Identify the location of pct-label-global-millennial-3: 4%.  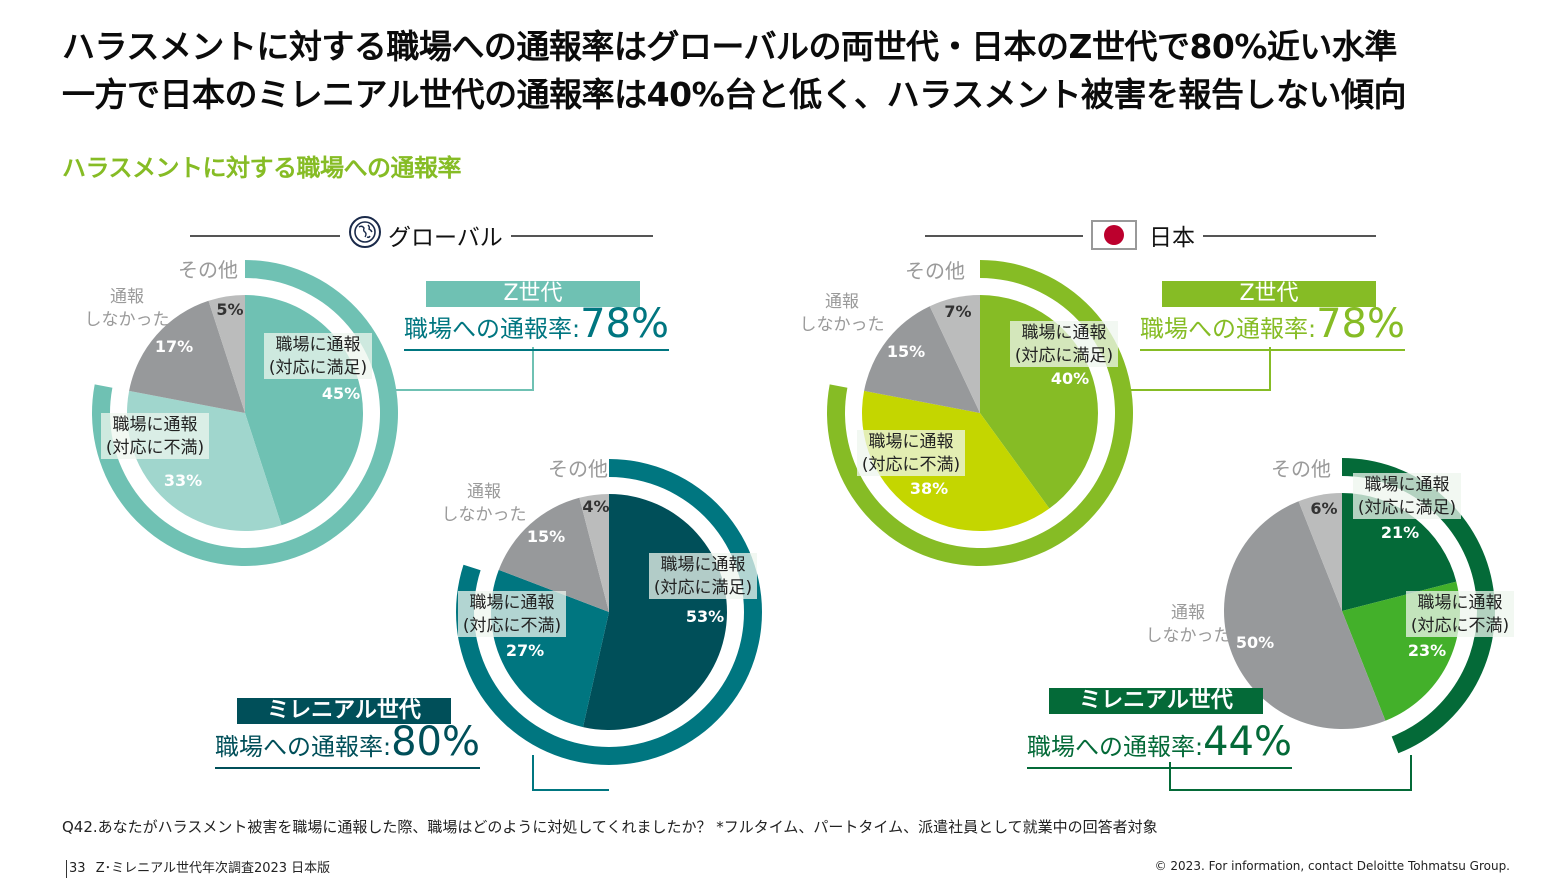
(595, 506).